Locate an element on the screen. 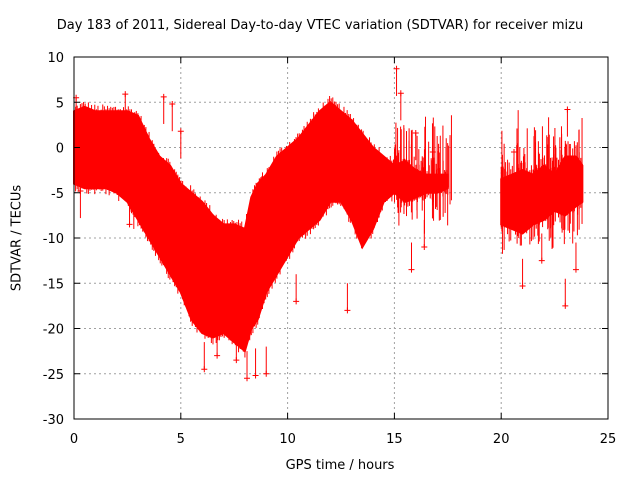  x-tick-label: 10 is located at coordinates (287, 439).